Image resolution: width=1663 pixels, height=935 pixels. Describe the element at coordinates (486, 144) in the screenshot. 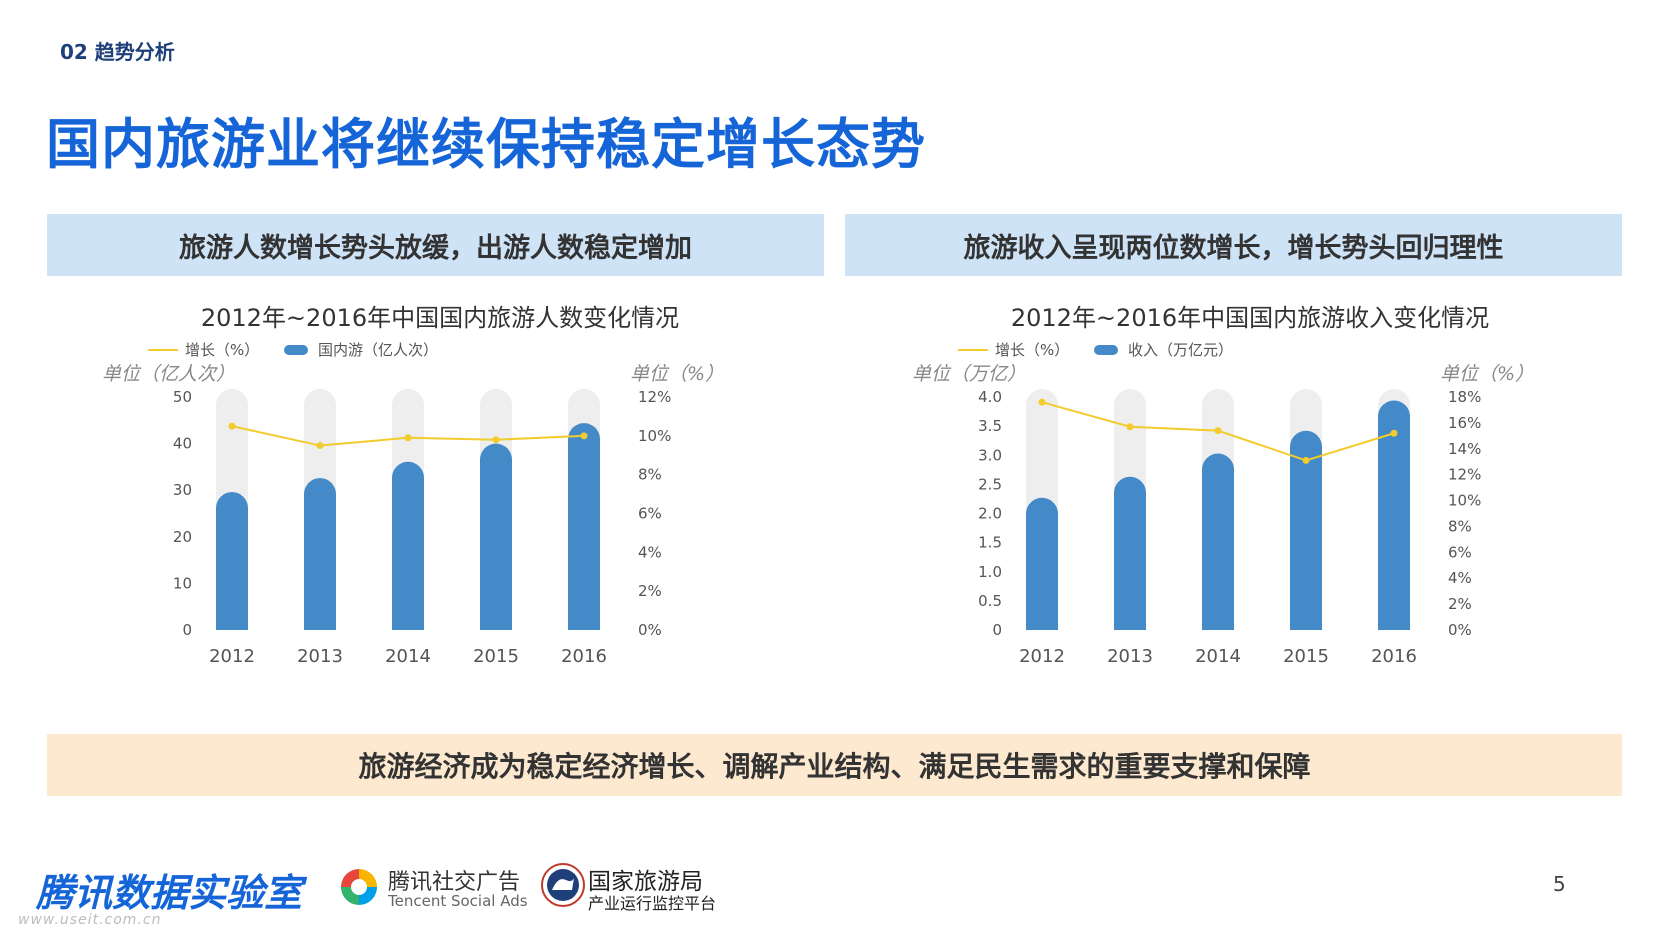

I see `page-title: 国内旅游业将继续保持稳定增长态势` at that location.